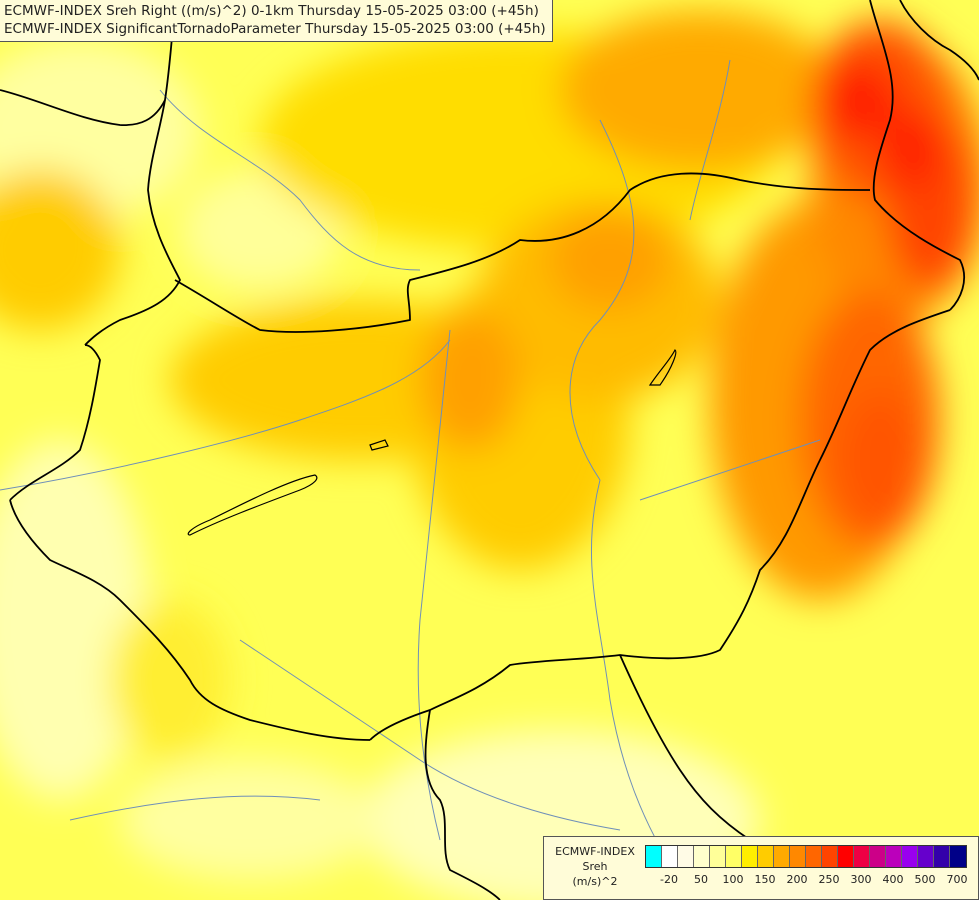  I want to click on legend-tick-label: 700, so click(957, 879).